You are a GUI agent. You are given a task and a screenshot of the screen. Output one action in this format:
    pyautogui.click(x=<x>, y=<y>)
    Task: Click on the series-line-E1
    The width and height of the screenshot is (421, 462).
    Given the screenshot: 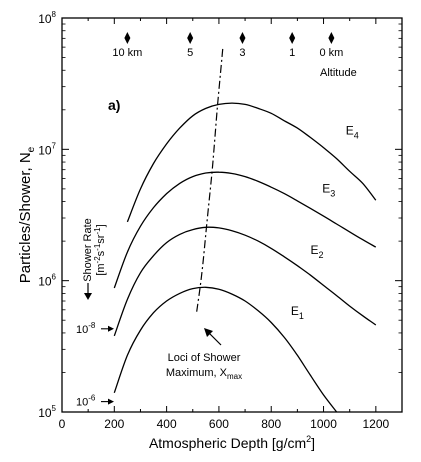 What is the action you would take?
    pyautogui.click(x=225, y=349)
    